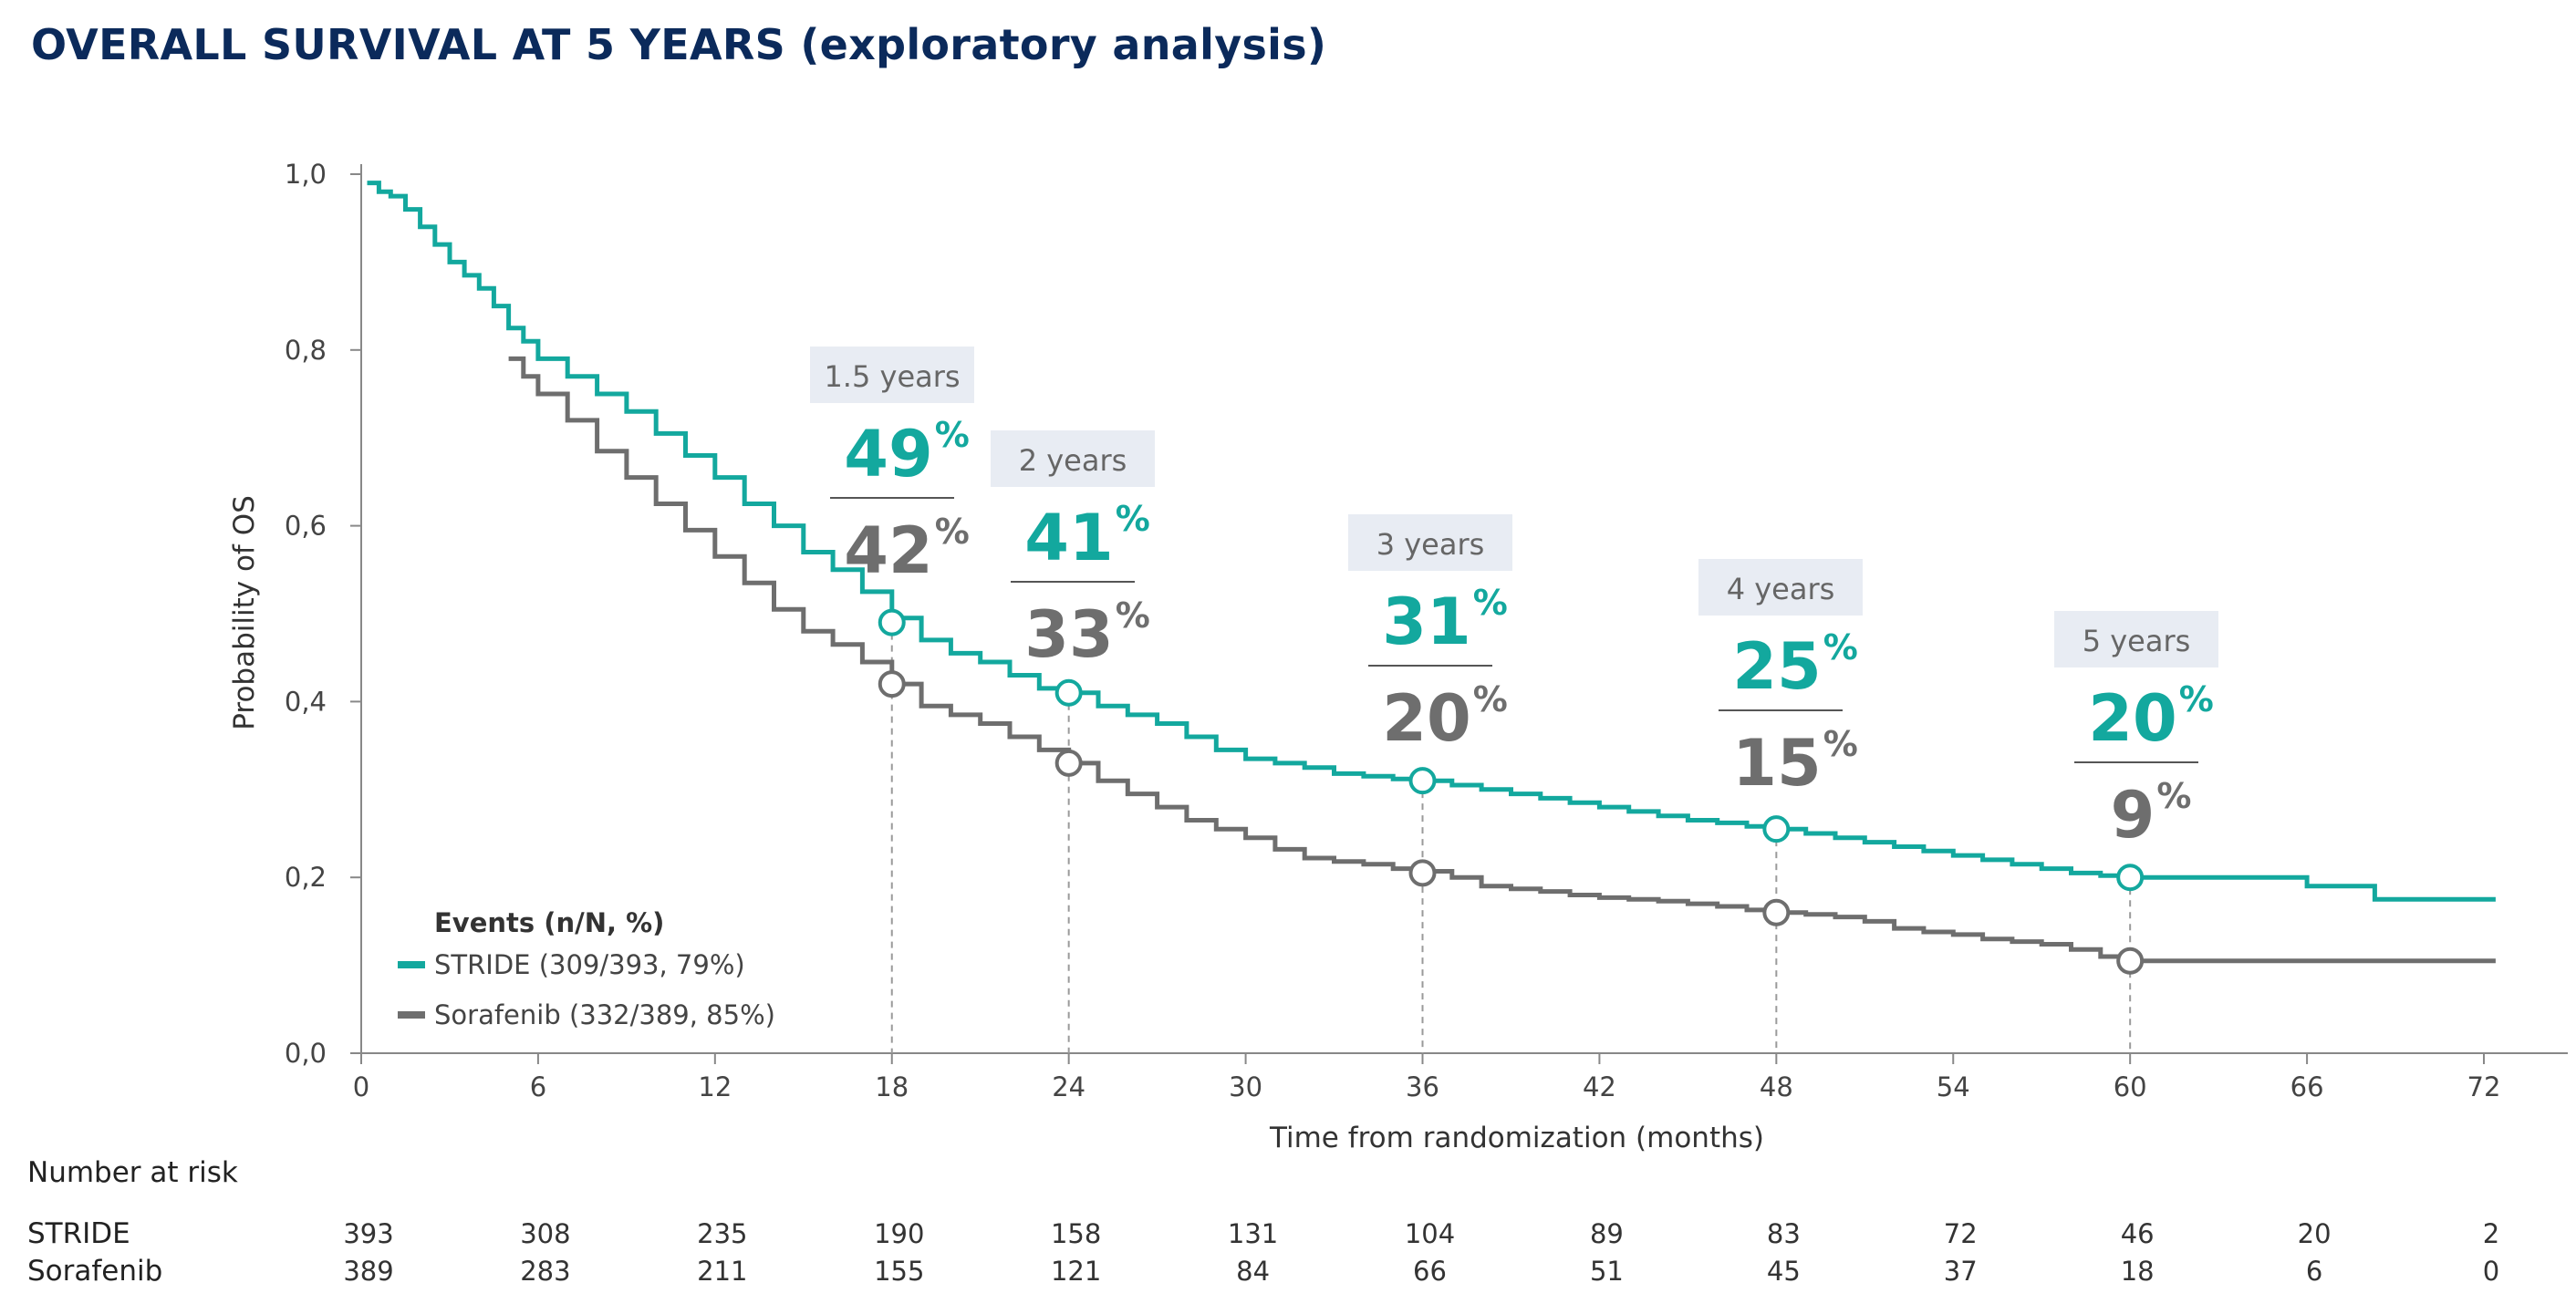  Describe the element at coordinates (2484, 1086) in the screenshot. I see `x-tick-label: 72` at that location.